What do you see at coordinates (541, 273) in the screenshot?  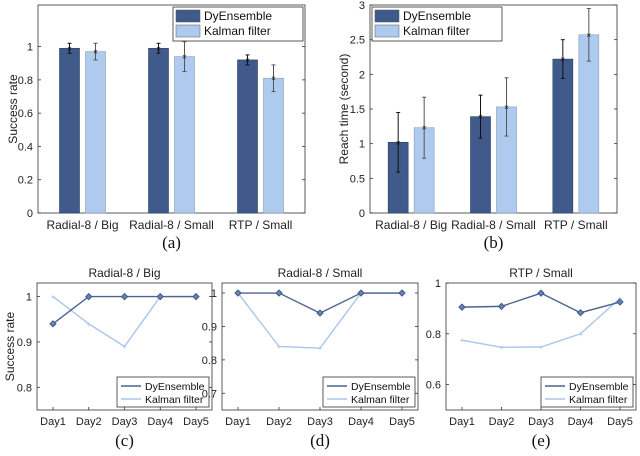 I see `chart-title: RTP / Small` at bounding box center [541, 273].